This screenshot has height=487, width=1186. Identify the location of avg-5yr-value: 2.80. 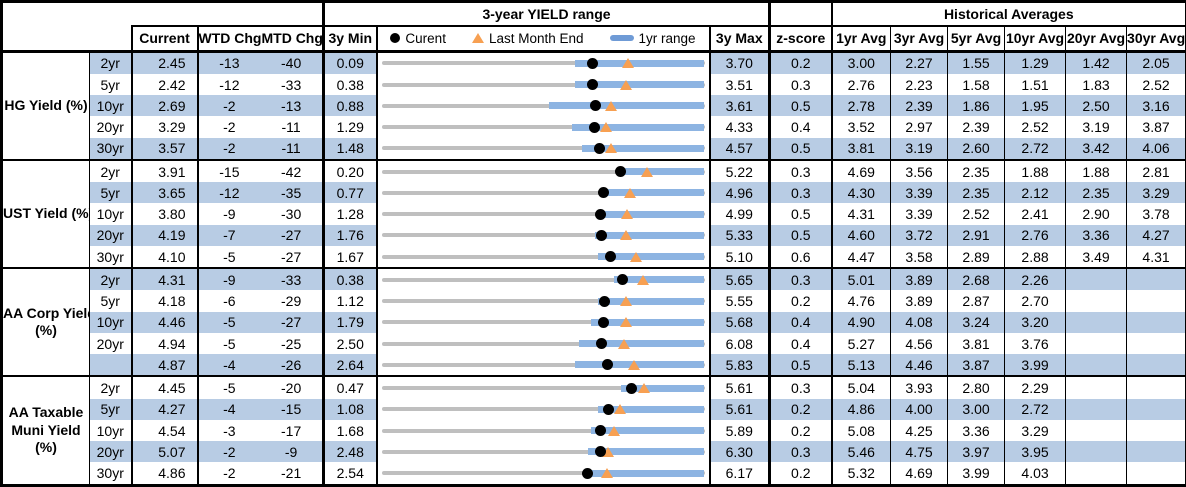
(976, 387).